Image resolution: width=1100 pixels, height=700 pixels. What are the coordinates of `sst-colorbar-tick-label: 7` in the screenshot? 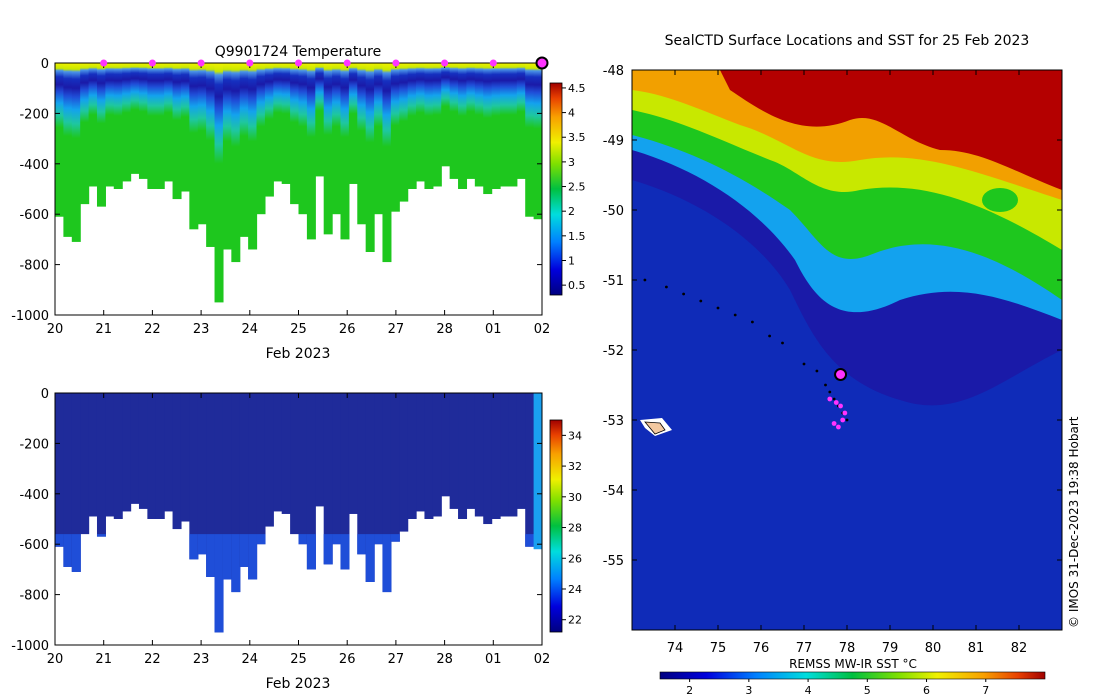 It's located at (985, 690).